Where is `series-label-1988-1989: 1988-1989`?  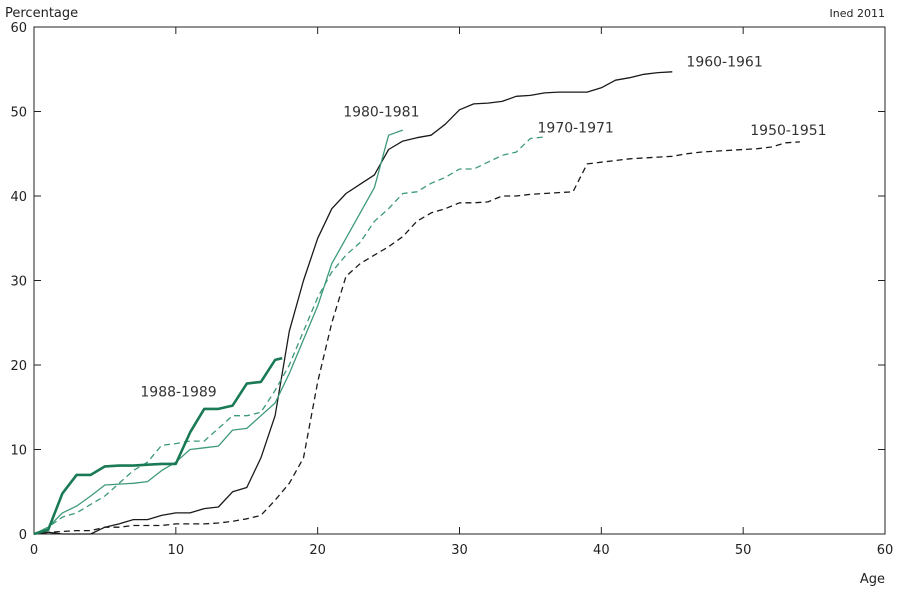 series-label-1988-1989: 1988-1989 is located at coordinates (178, 392).